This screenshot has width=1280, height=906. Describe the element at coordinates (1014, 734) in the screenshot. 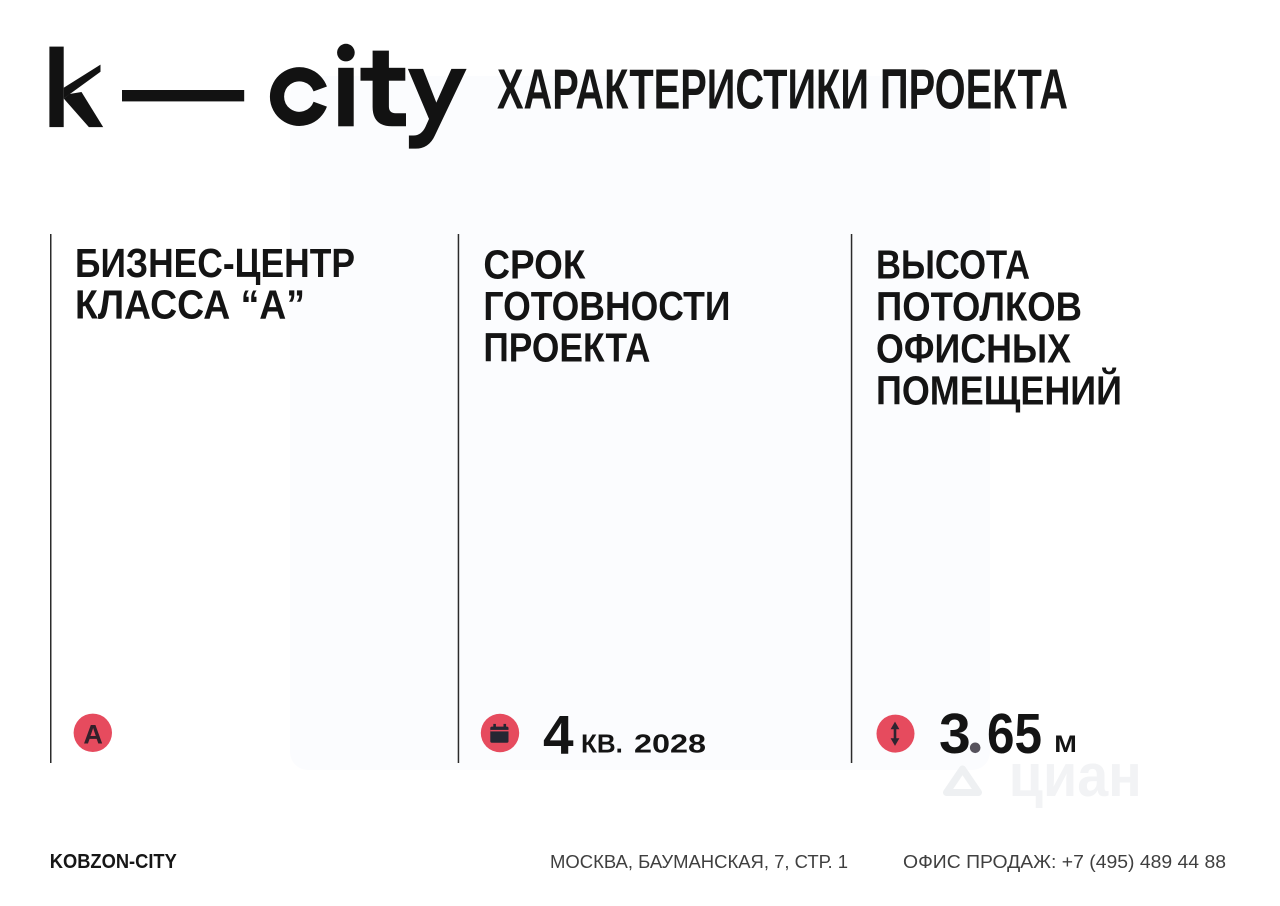

I see `svg-text: 65` at that location.